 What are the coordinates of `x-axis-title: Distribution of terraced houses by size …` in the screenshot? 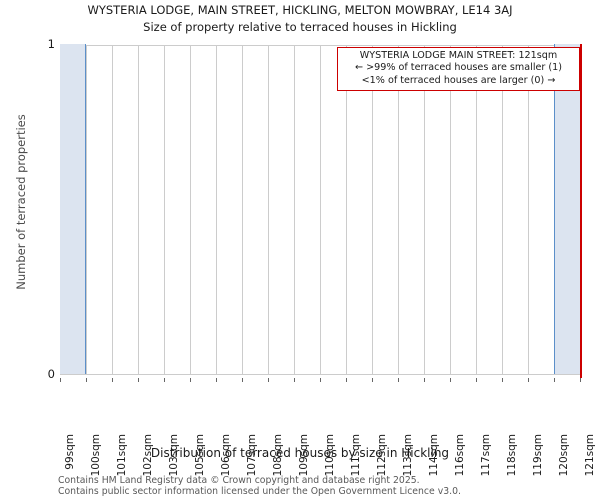 It's located at (300, 453).